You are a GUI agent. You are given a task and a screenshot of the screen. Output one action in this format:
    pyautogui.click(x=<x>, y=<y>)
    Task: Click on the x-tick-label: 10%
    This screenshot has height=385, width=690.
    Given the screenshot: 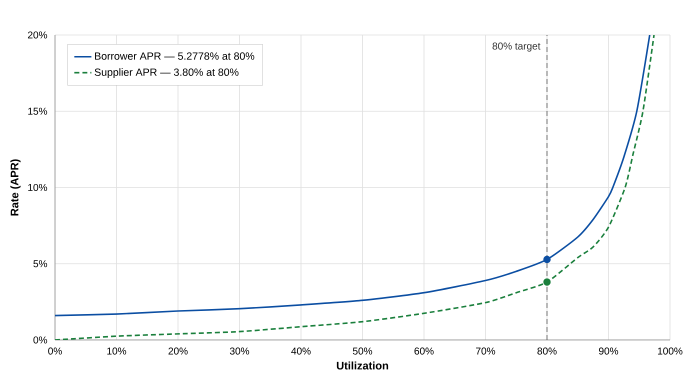 What is the action you would take?
    pyautogui.click(x=116, y=351)
    